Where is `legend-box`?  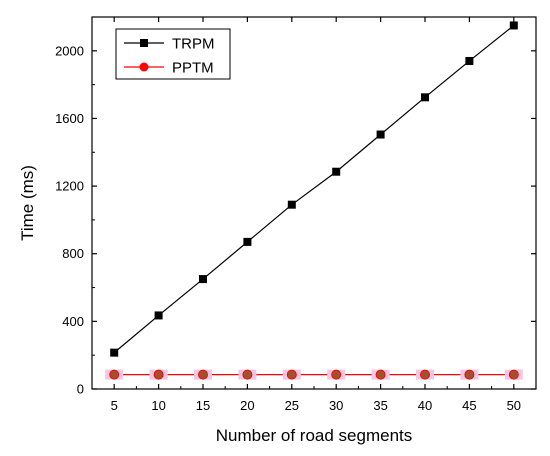 legend-box is located at coordinates (173, 54).